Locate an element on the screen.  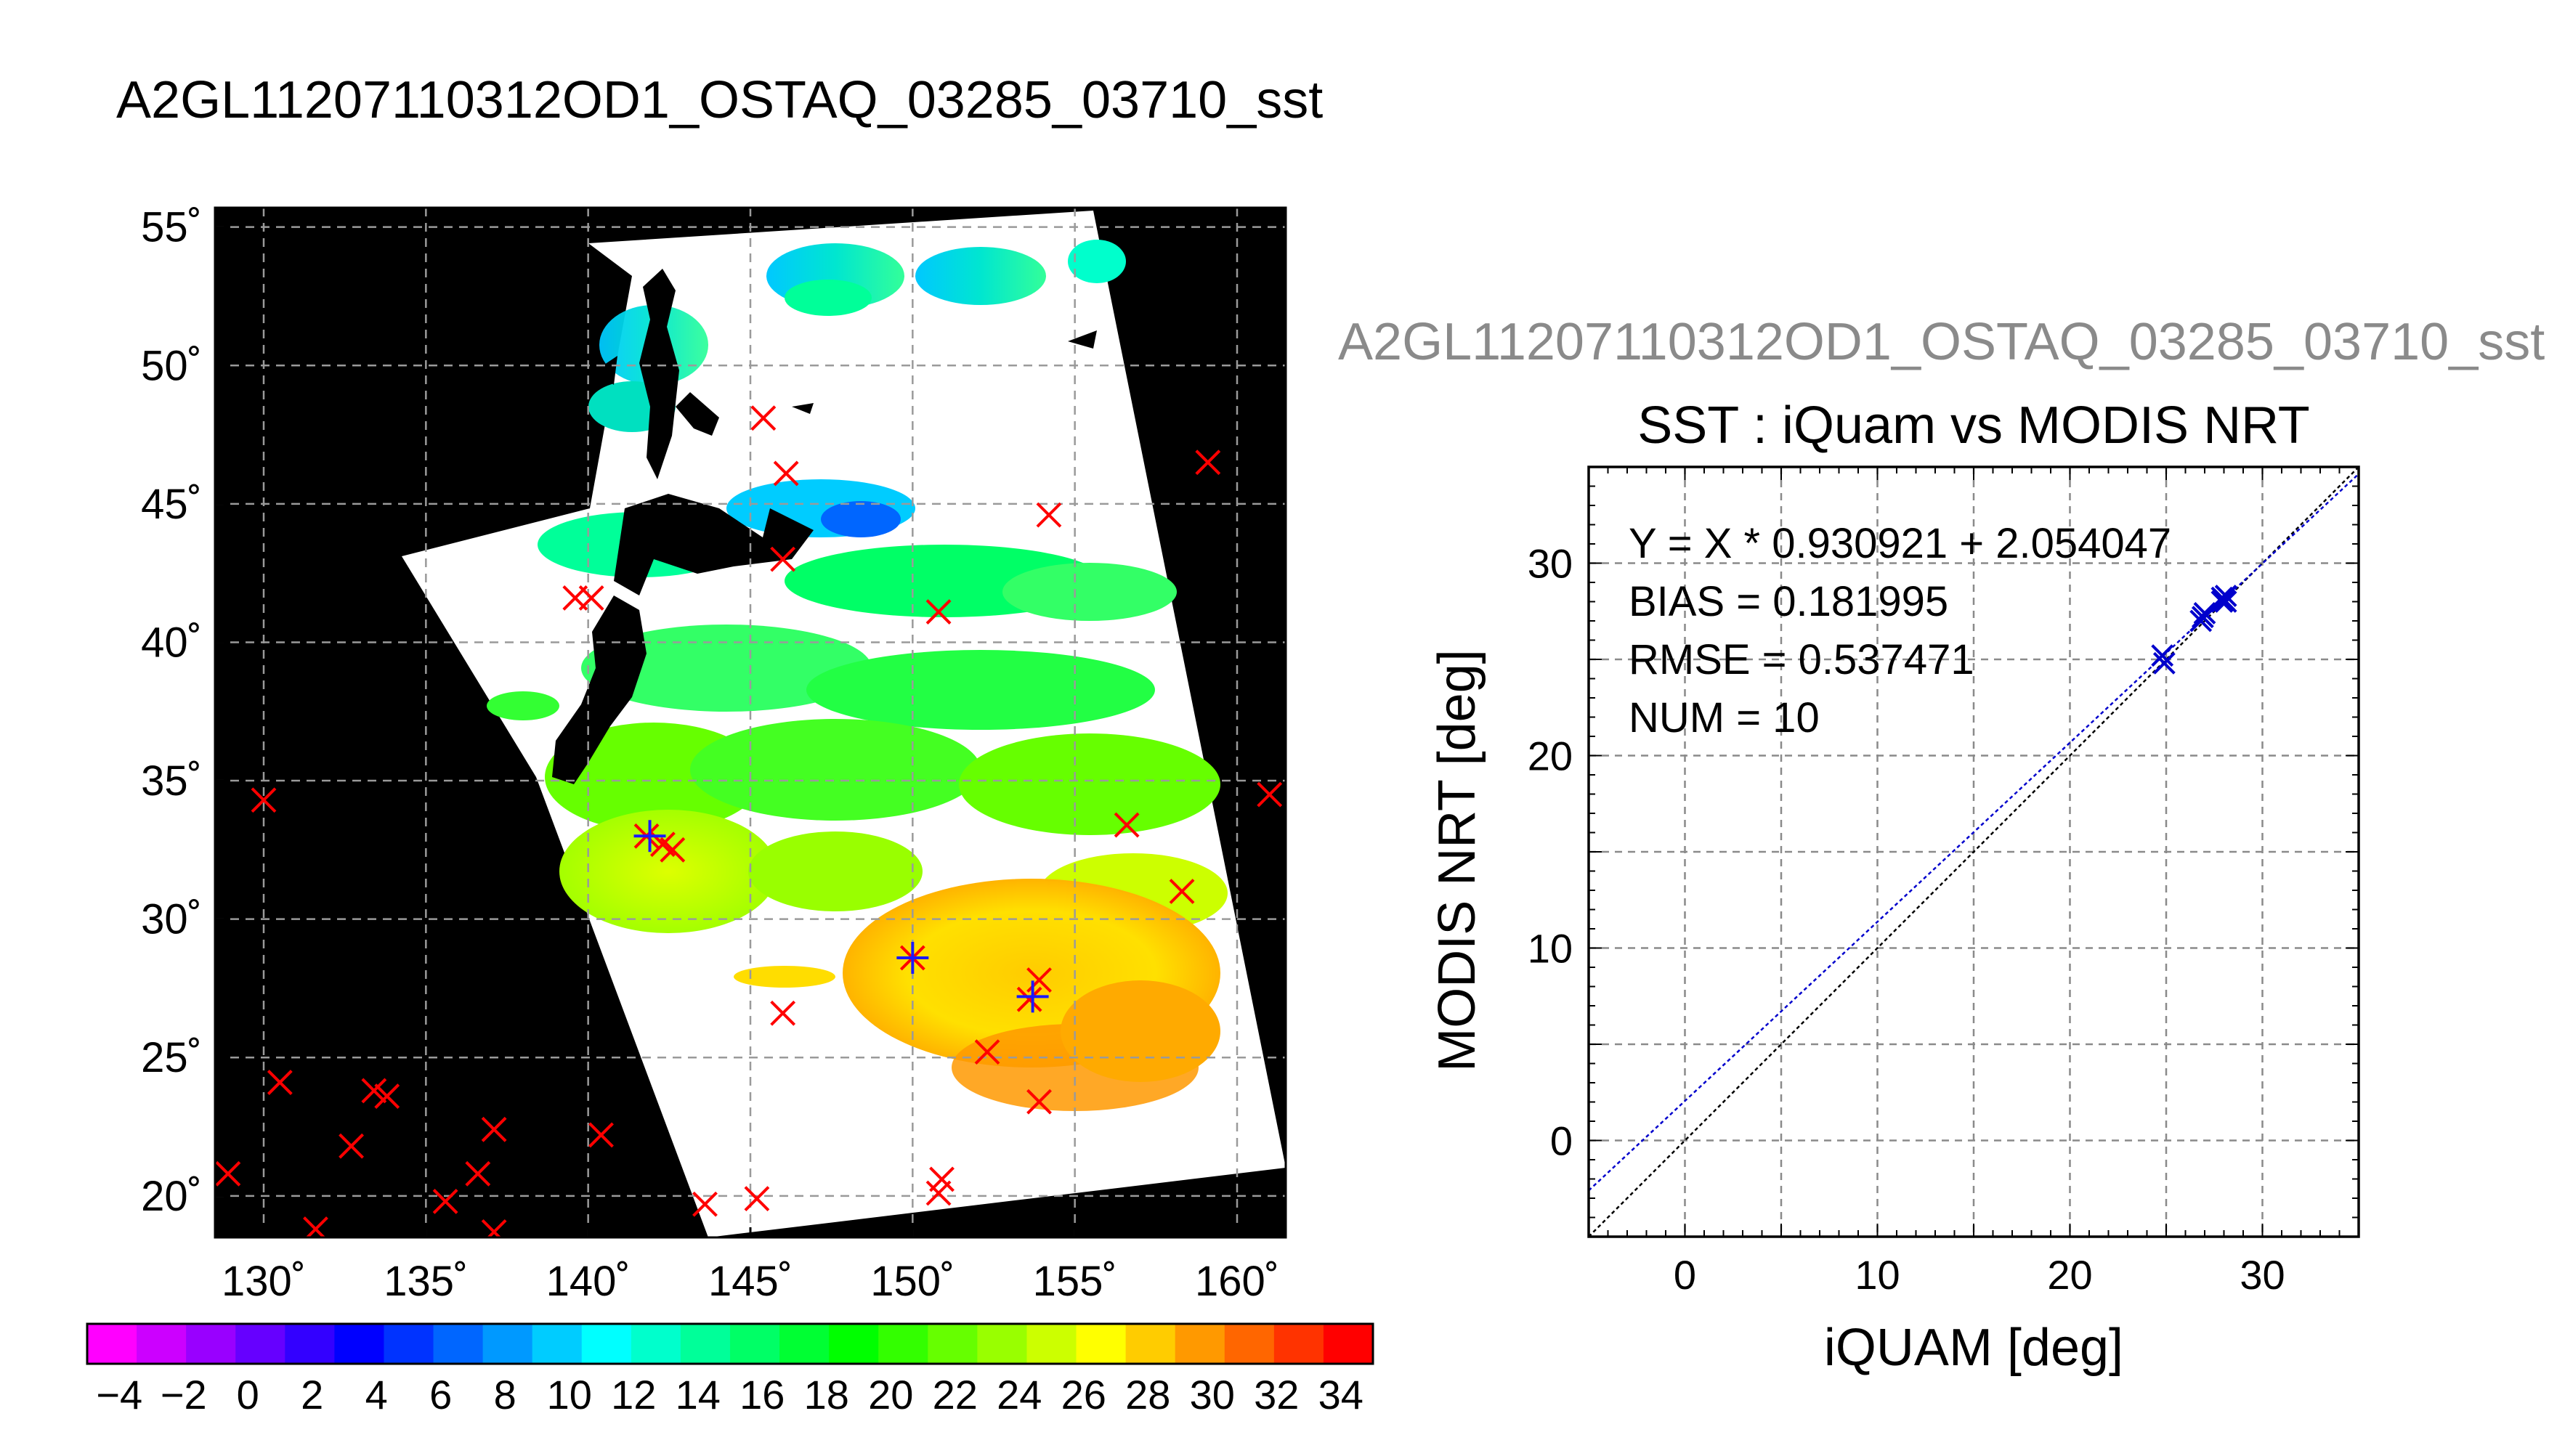
colorbar-tick-label: 4 is located at coordinates (377, 1395).